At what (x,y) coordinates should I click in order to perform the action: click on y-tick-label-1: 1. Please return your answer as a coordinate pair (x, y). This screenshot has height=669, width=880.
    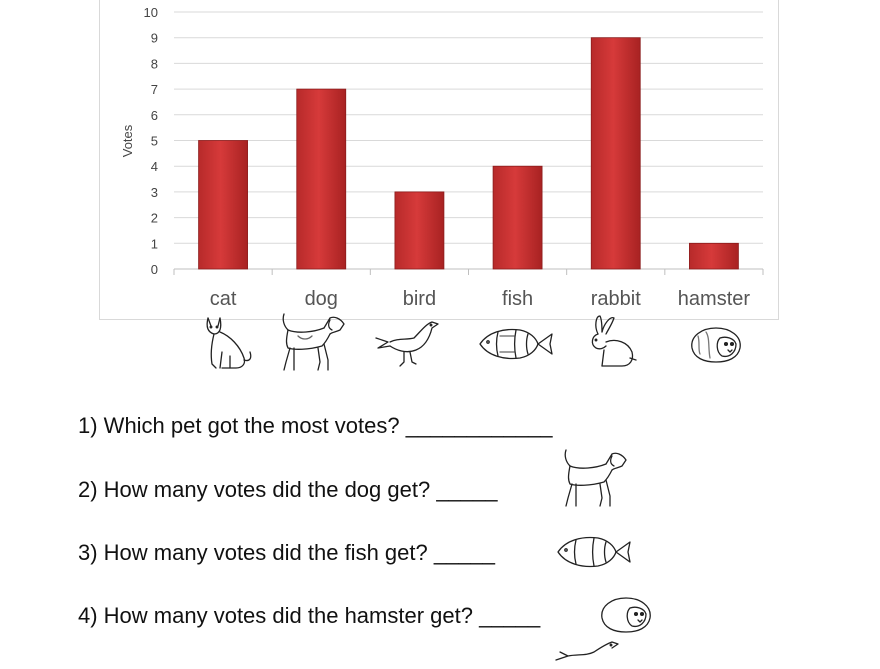
    Looking at the image, I should click on (154, 243).